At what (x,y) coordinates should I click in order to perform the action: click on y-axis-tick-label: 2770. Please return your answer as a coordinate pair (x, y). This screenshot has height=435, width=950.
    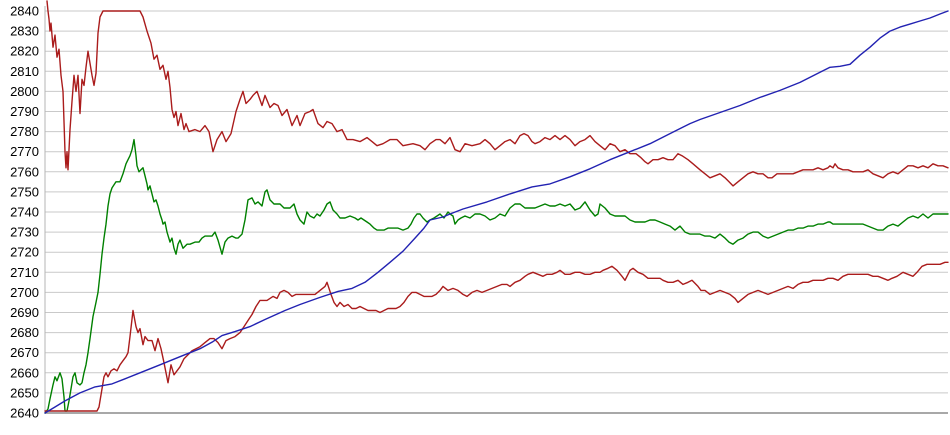
    Looking at the image, I should click on (24, 151).